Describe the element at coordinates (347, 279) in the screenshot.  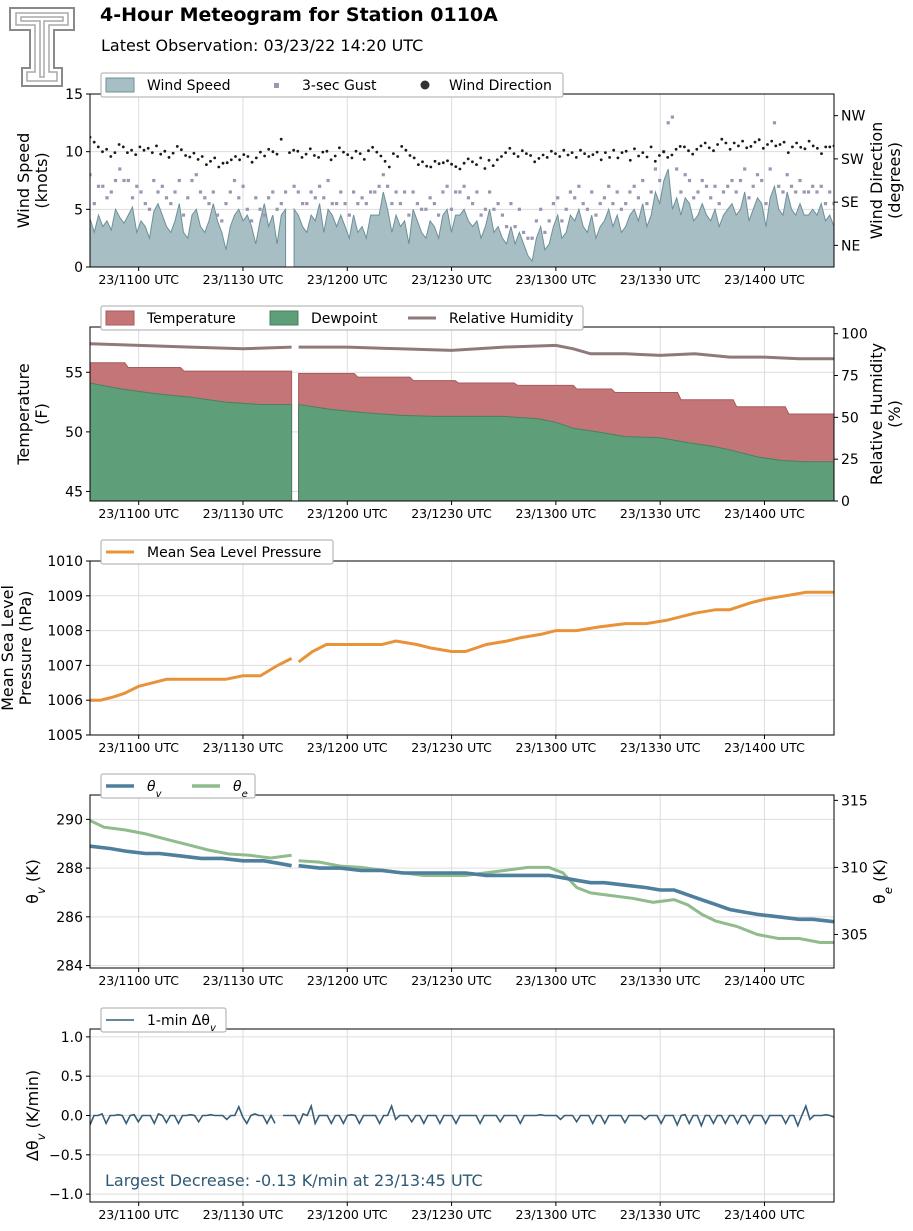
I see `x-tick-label: 23/1200 UTC` at that location.